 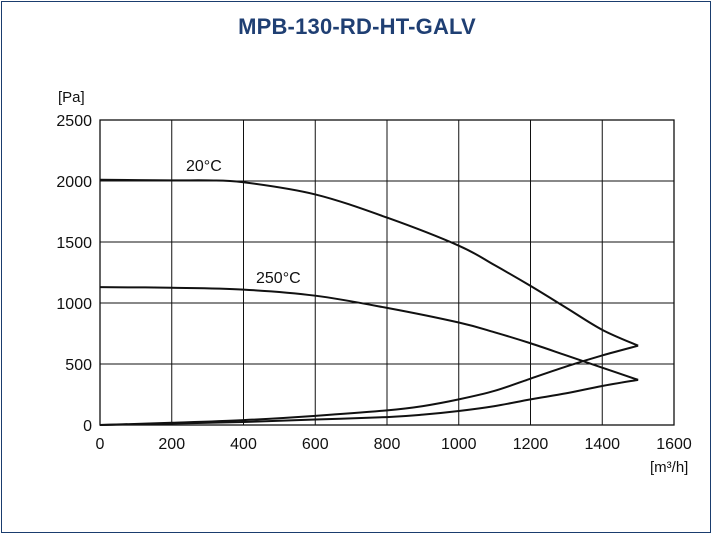 What do you see at coordinates (669, 467) in the screenshot?
I see `x-axis-label: [m³/h]` at bounding box center [669, 467].